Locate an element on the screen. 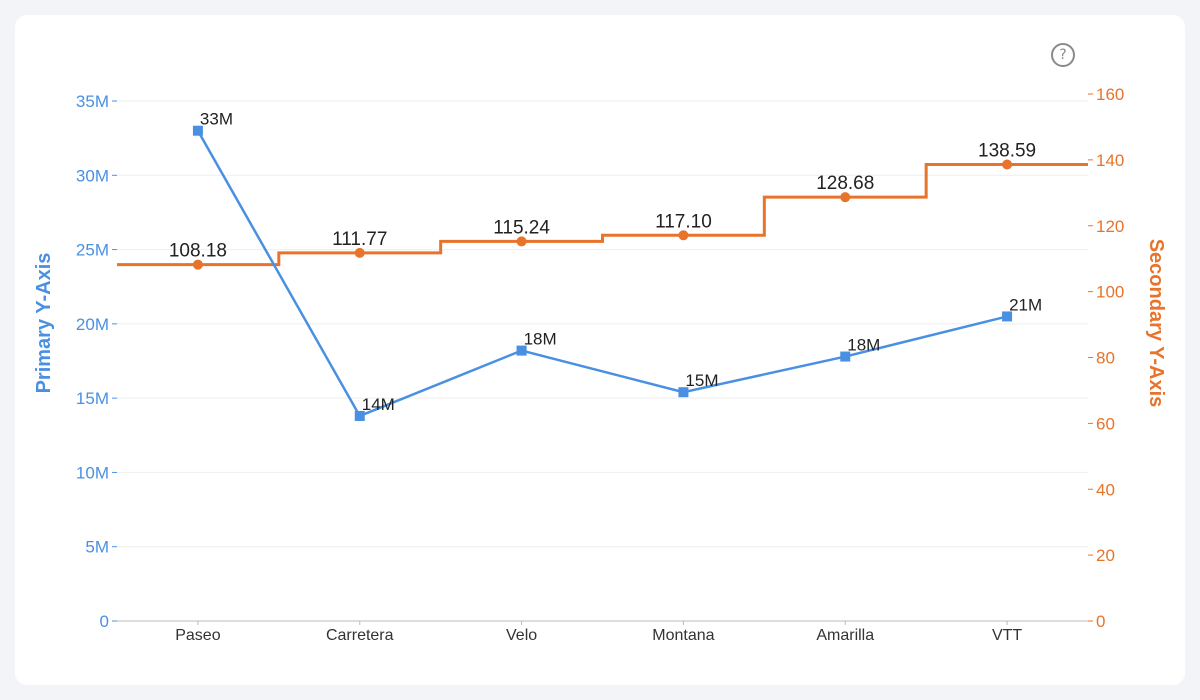 The height and width of the screenshot is (700, 1200). primary-data-label: 21M is located at coordinates (1025, 304).